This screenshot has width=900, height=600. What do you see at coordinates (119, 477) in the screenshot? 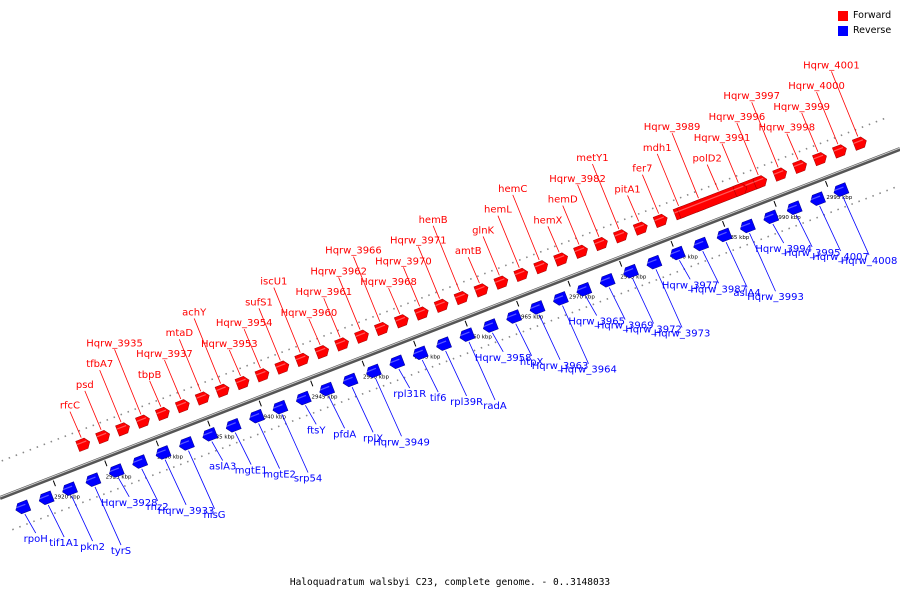
I see `tick-label: 2925 kbp` at bounding box center [119, 477].